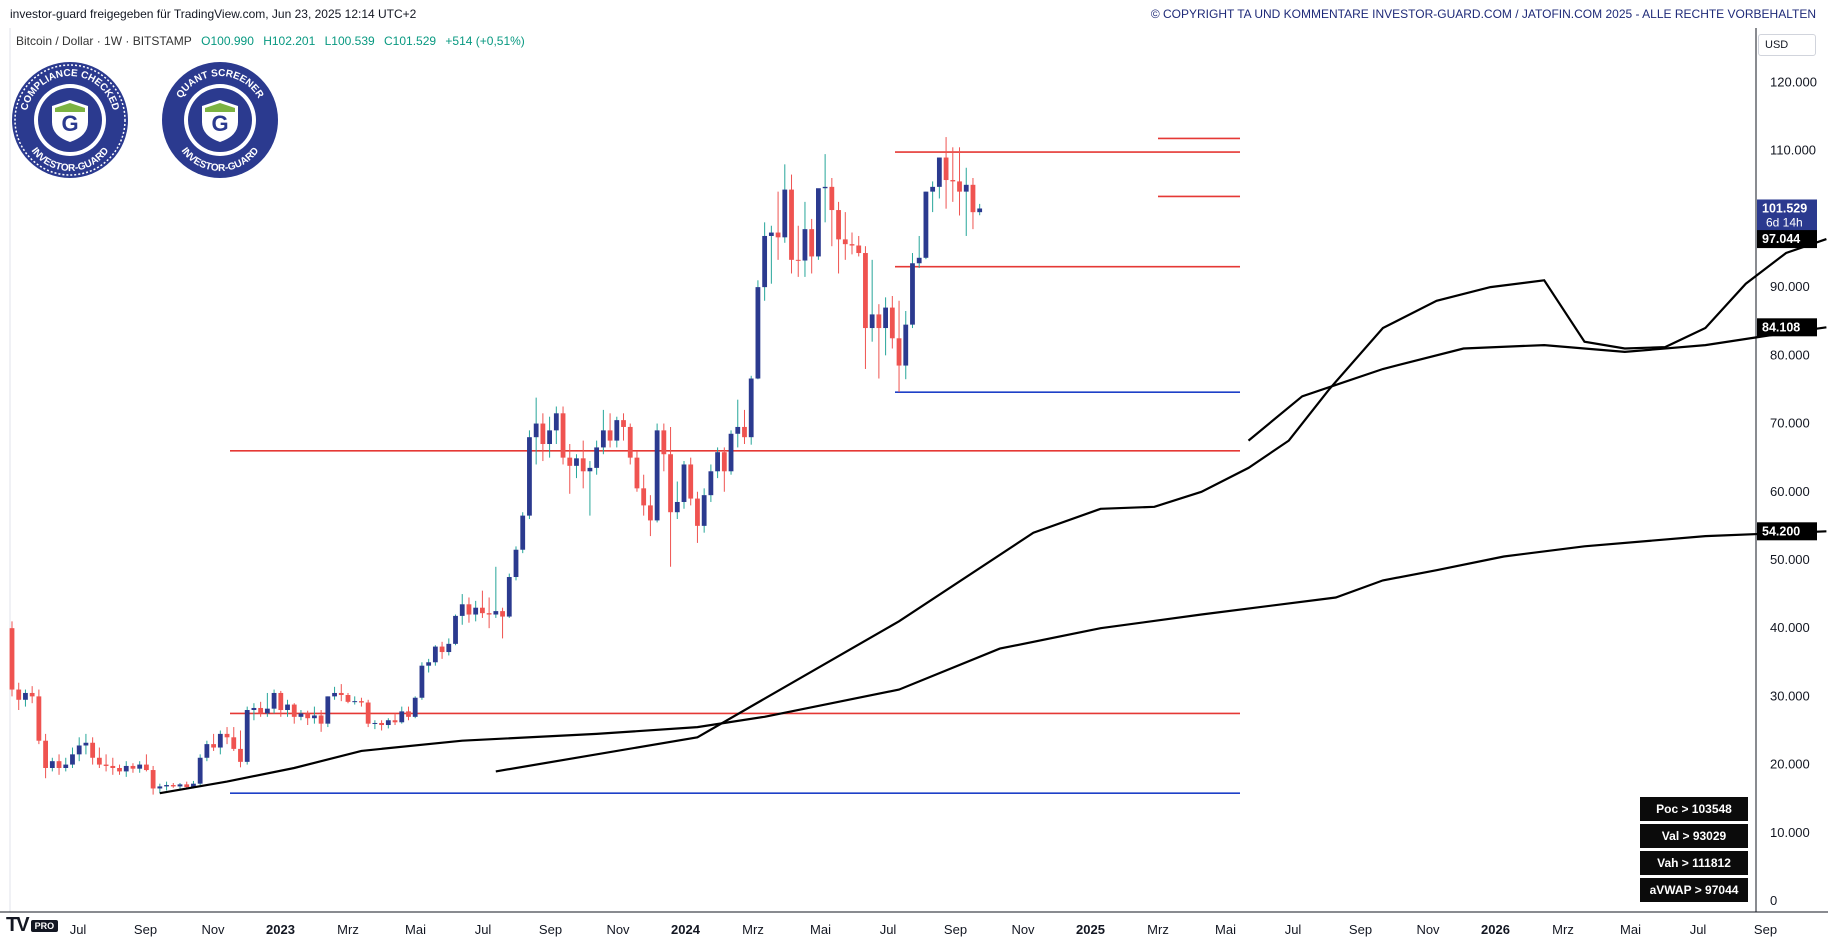 The width and height of the screenshot is (1828, 937). Describe the element at coordinates (1790, 559) in the screenshot. I see `price-tick-label: 50.000` at that location.